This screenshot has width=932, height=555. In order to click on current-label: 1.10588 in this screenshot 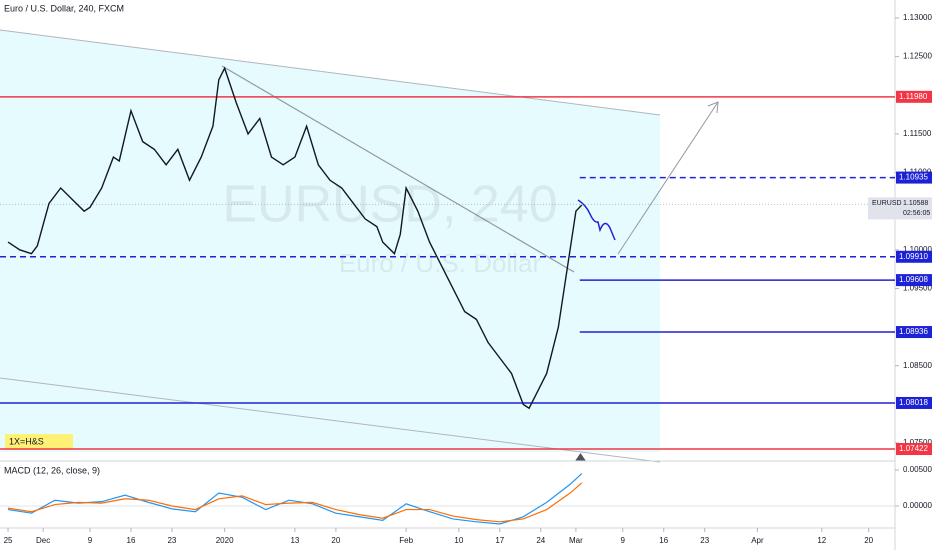, I will do `click(915, 203)`.